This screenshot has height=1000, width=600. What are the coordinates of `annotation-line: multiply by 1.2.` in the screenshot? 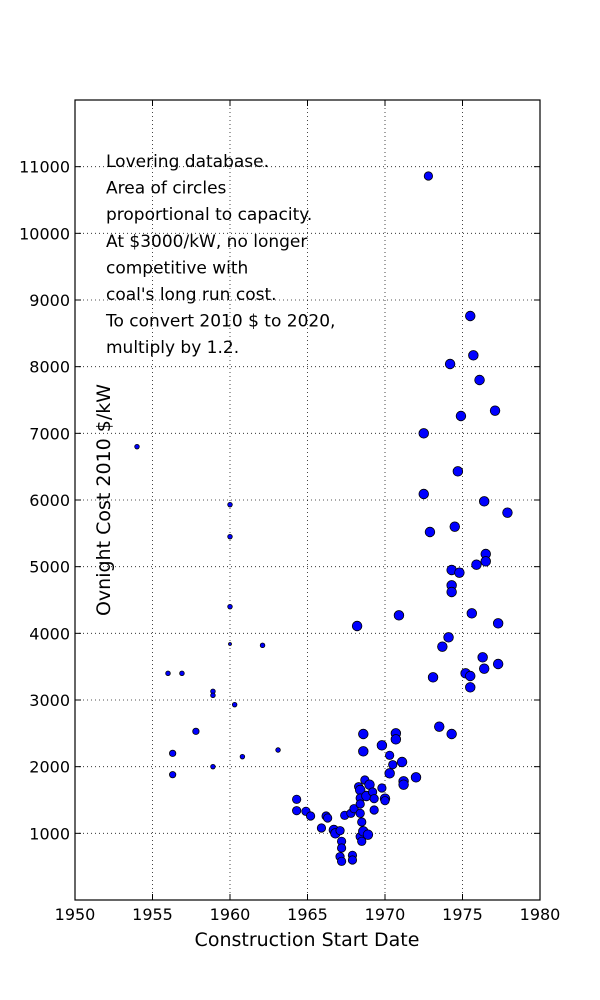 It's located at (172, 348).